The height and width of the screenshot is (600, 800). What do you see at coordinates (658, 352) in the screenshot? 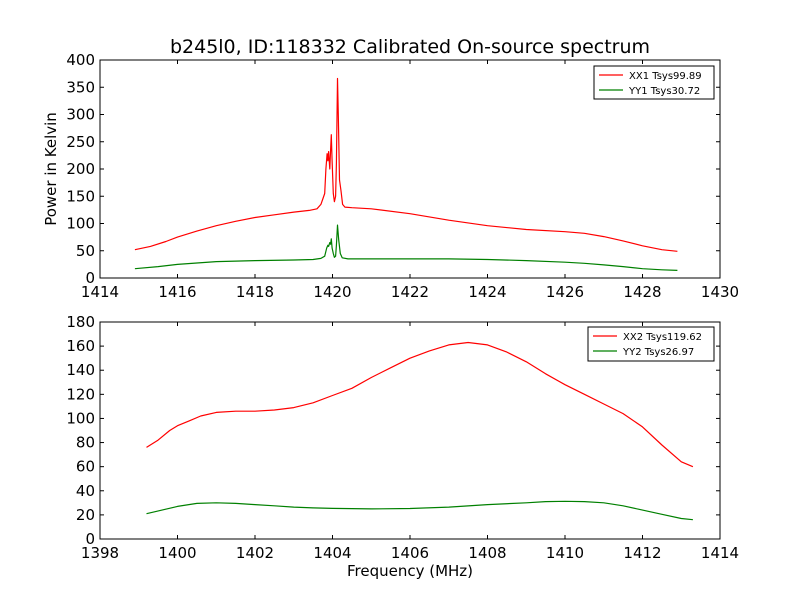
I see `legend-label: YY2 Tsys26.97` at bounding box center [658, 352].